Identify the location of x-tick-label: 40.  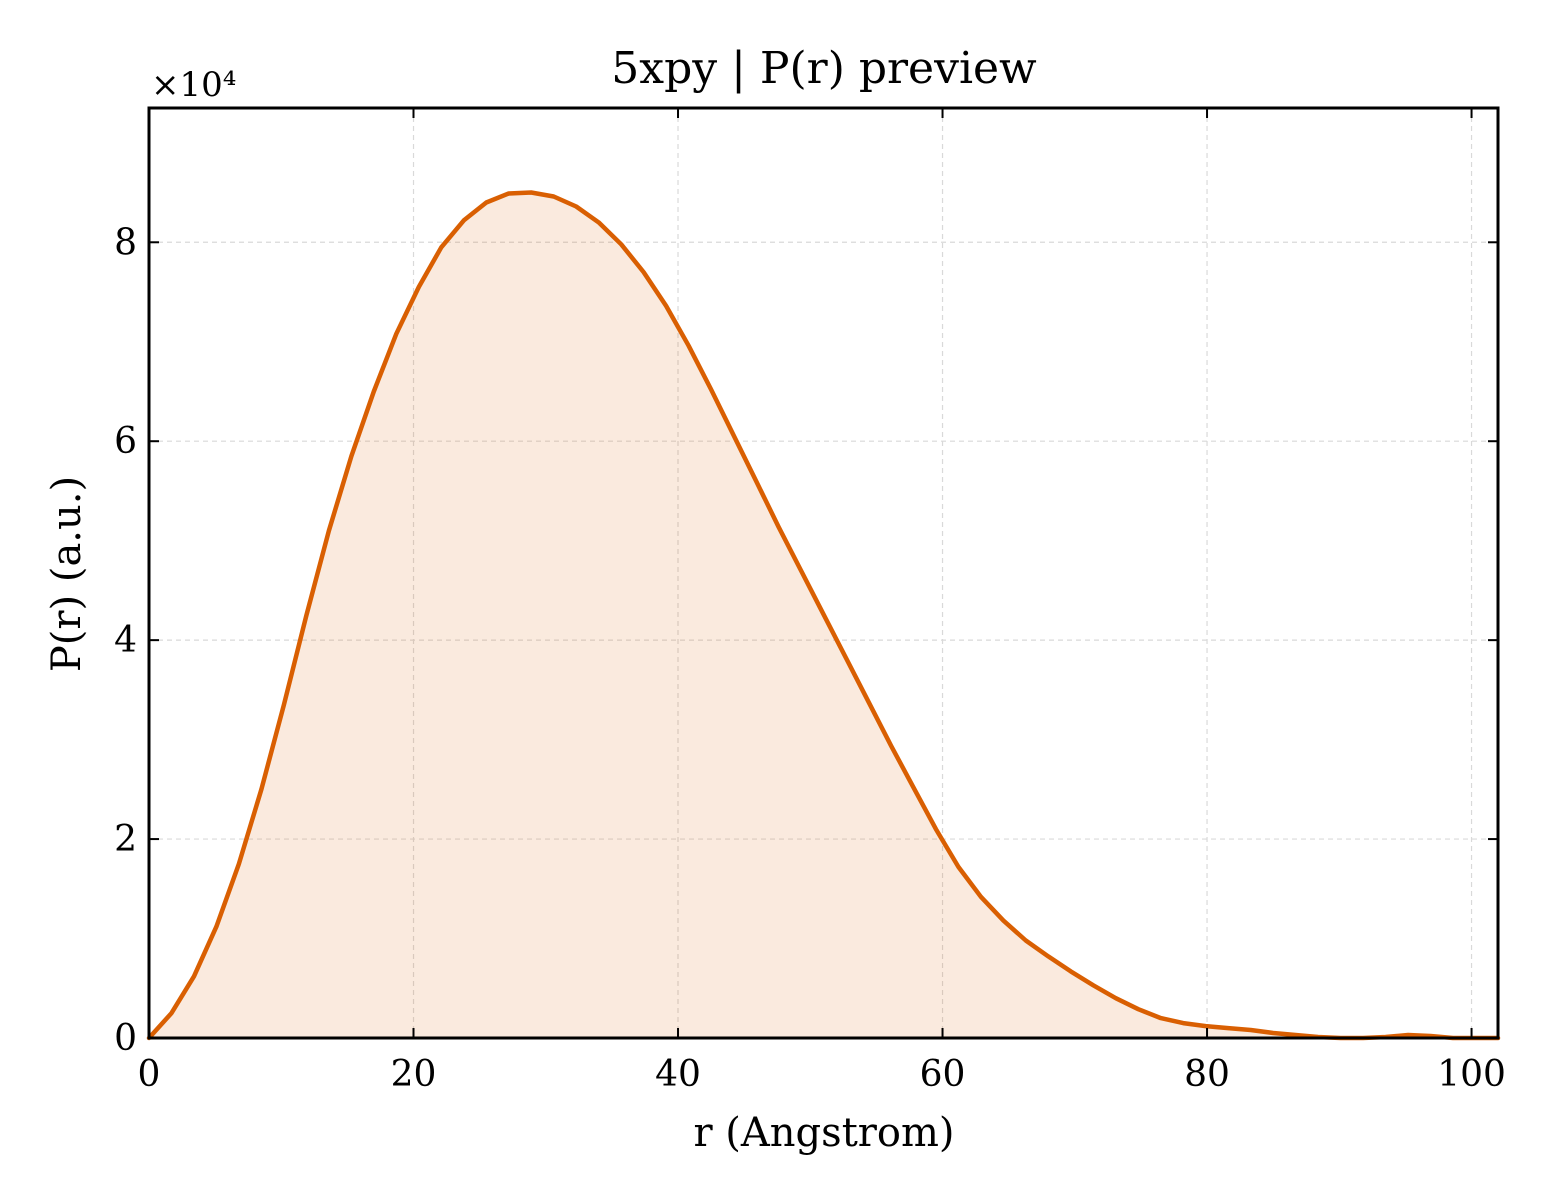
(678, 1074).